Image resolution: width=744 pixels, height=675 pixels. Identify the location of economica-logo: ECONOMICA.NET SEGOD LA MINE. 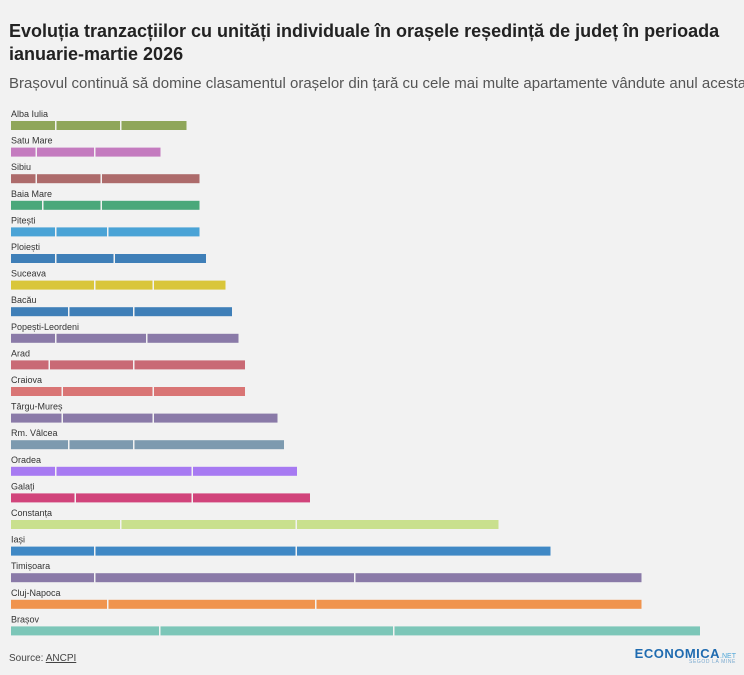
(685, 655).